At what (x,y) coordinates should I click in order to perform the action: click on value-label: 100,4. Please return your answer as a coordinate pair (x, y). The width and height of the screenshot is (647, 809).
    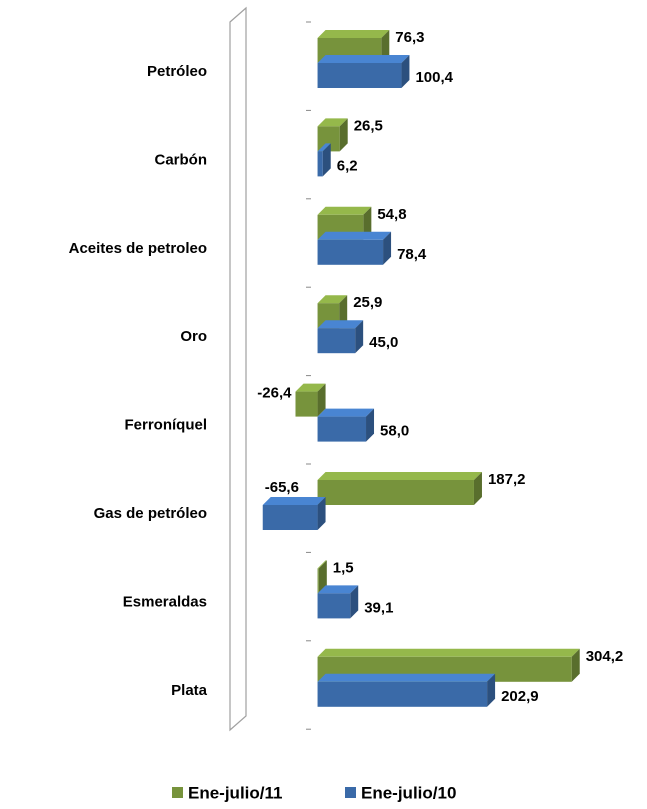
    Looking at the image, I should click on (434, 77).